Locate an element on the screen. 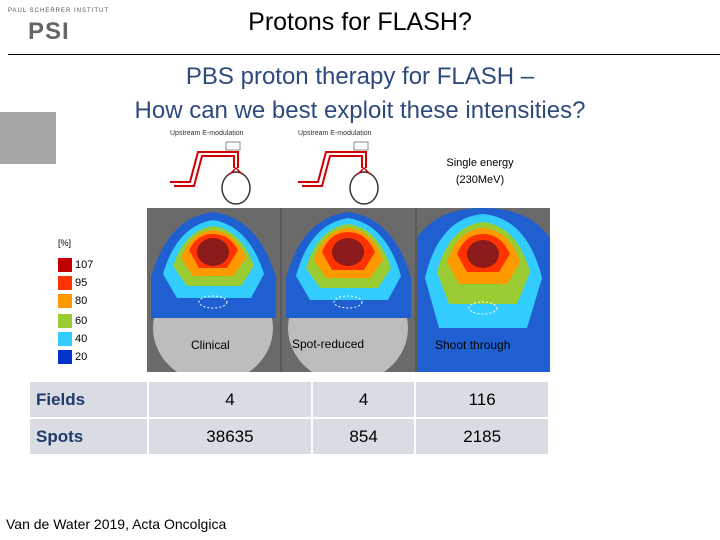 This screenshot has width=720, height=540. dose-panel-spot-reduced: Spot-reduced is located at coordinates (348, 290).